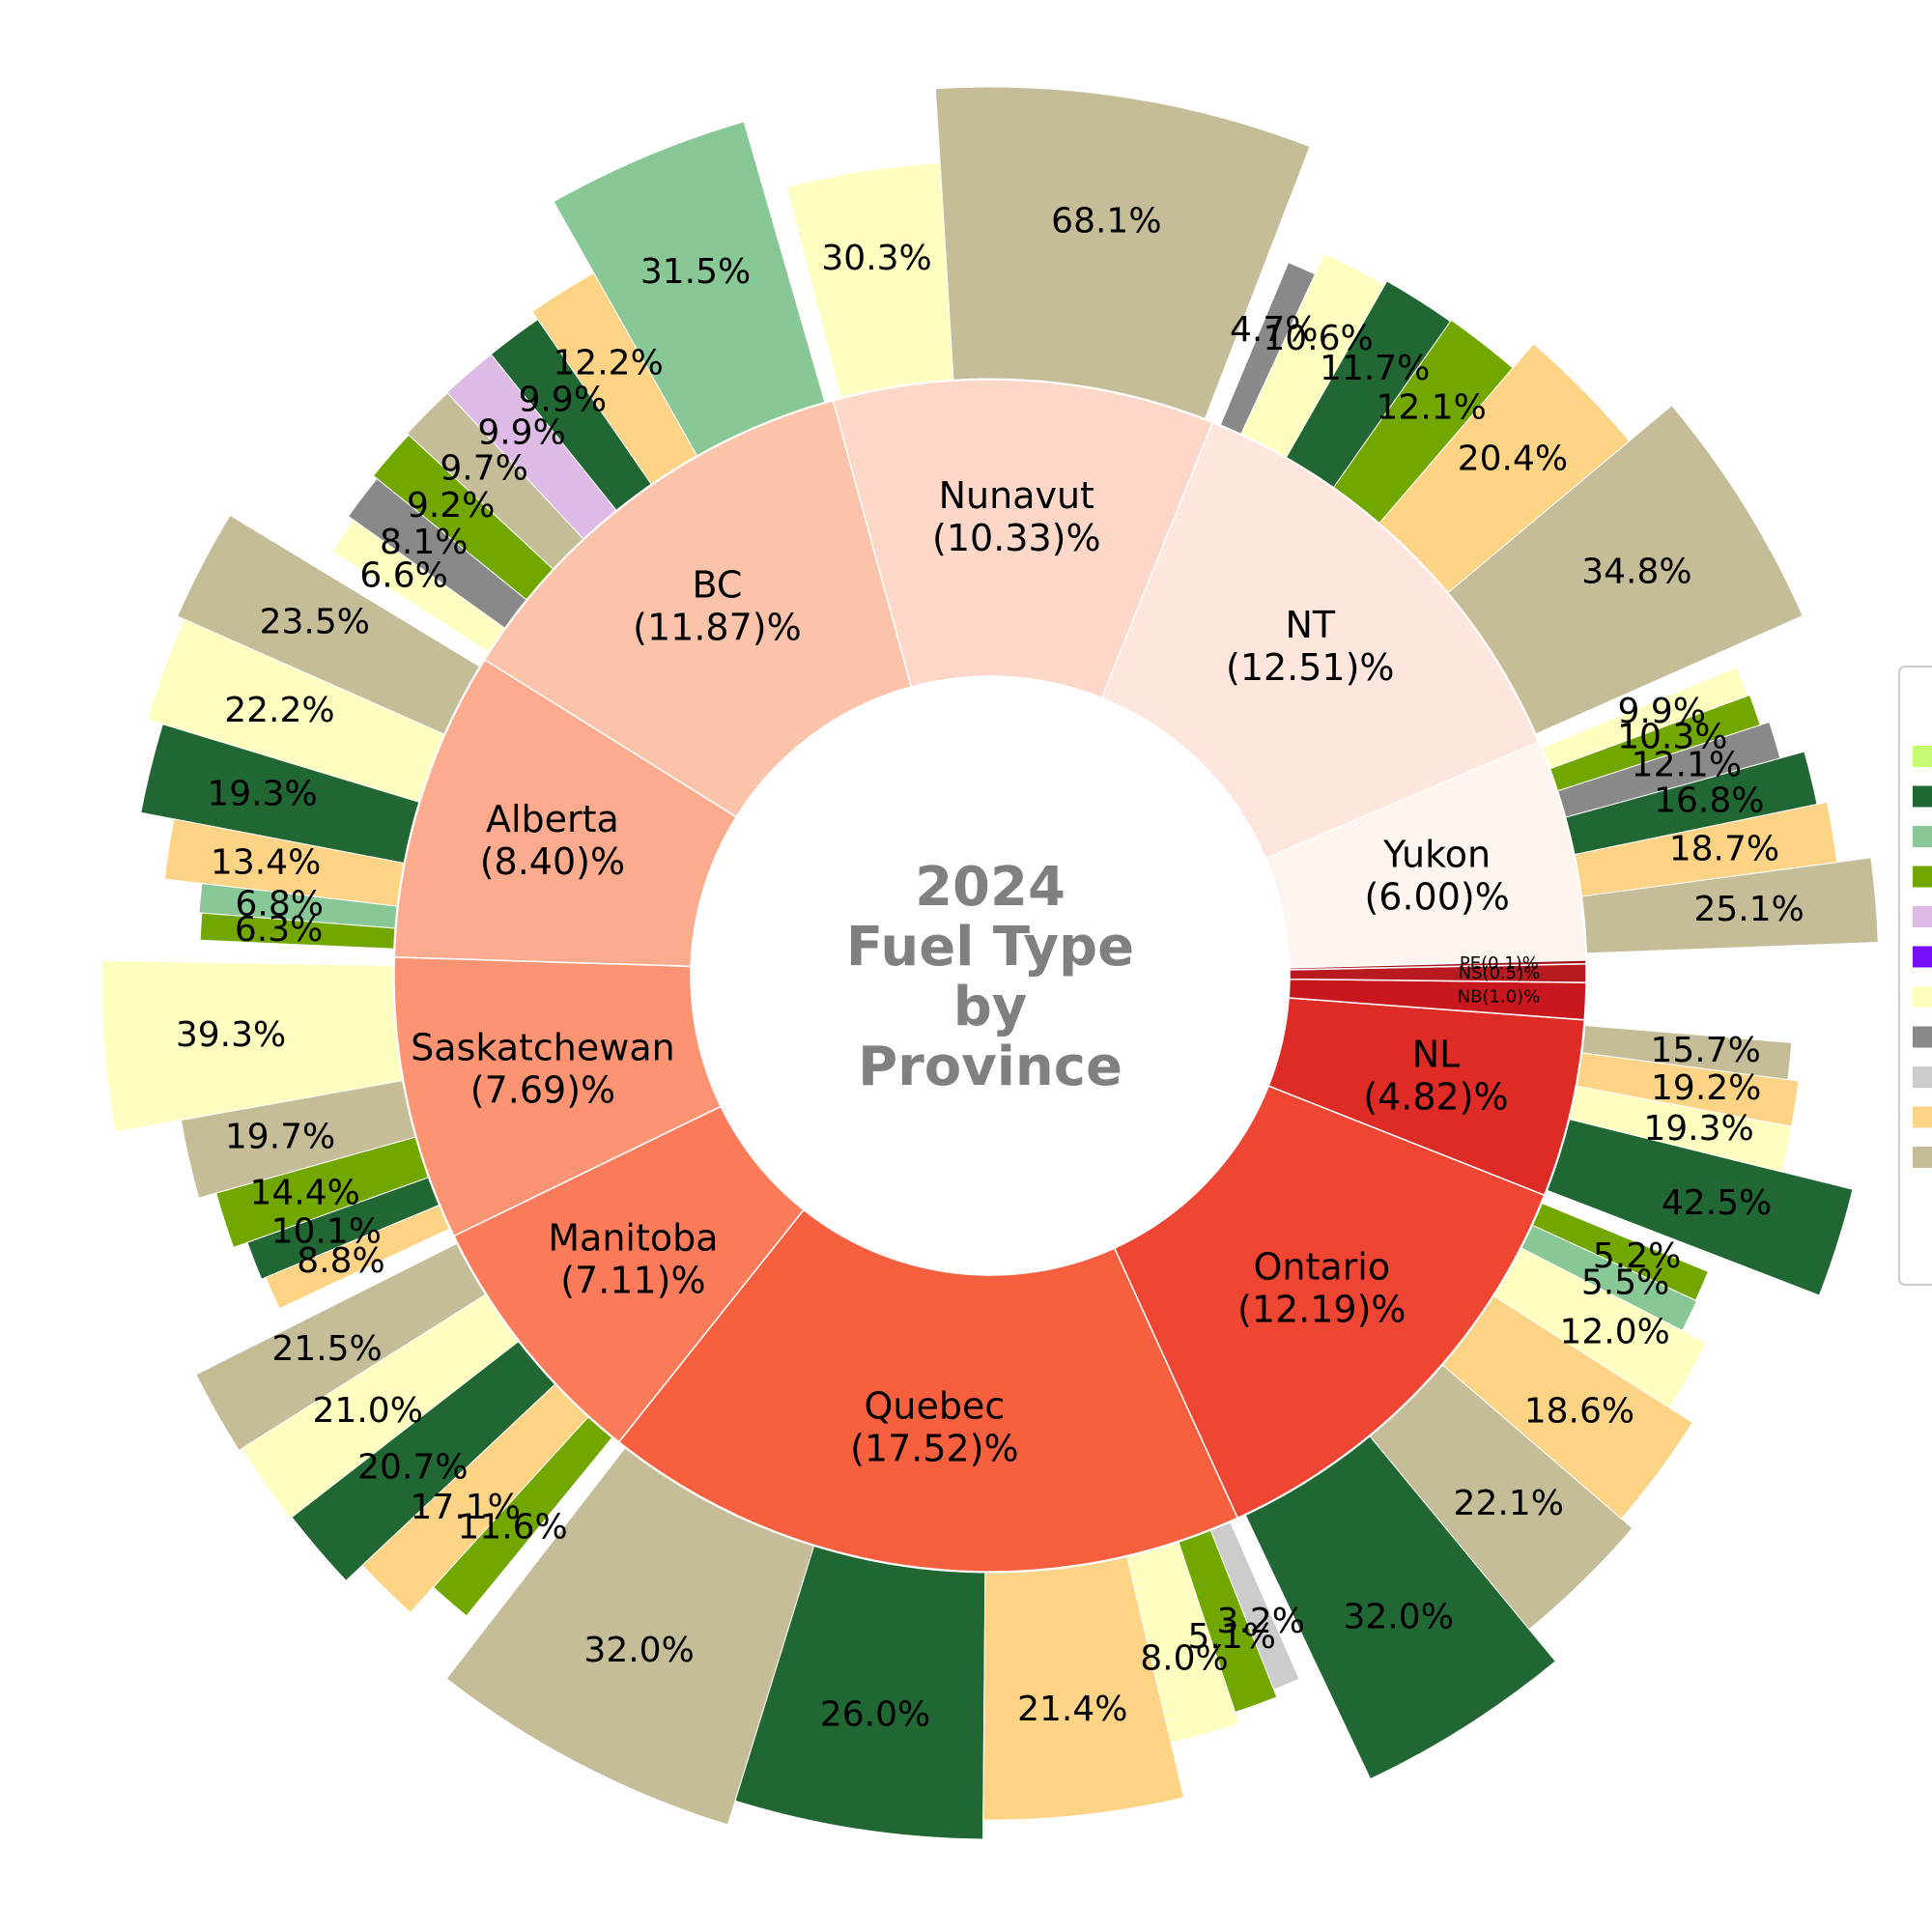 The image size is (1932, 1932). I want to click on segment-label-nl-2: 19.2%, so click(1706, 1088).